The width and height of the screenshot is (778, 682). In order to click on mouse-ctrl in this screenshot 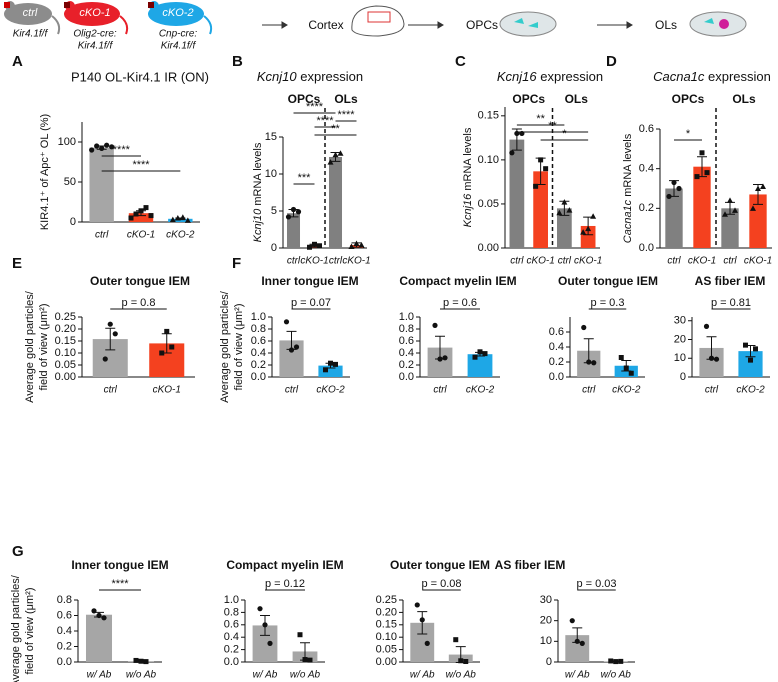, I will do `click(32, 18)`.